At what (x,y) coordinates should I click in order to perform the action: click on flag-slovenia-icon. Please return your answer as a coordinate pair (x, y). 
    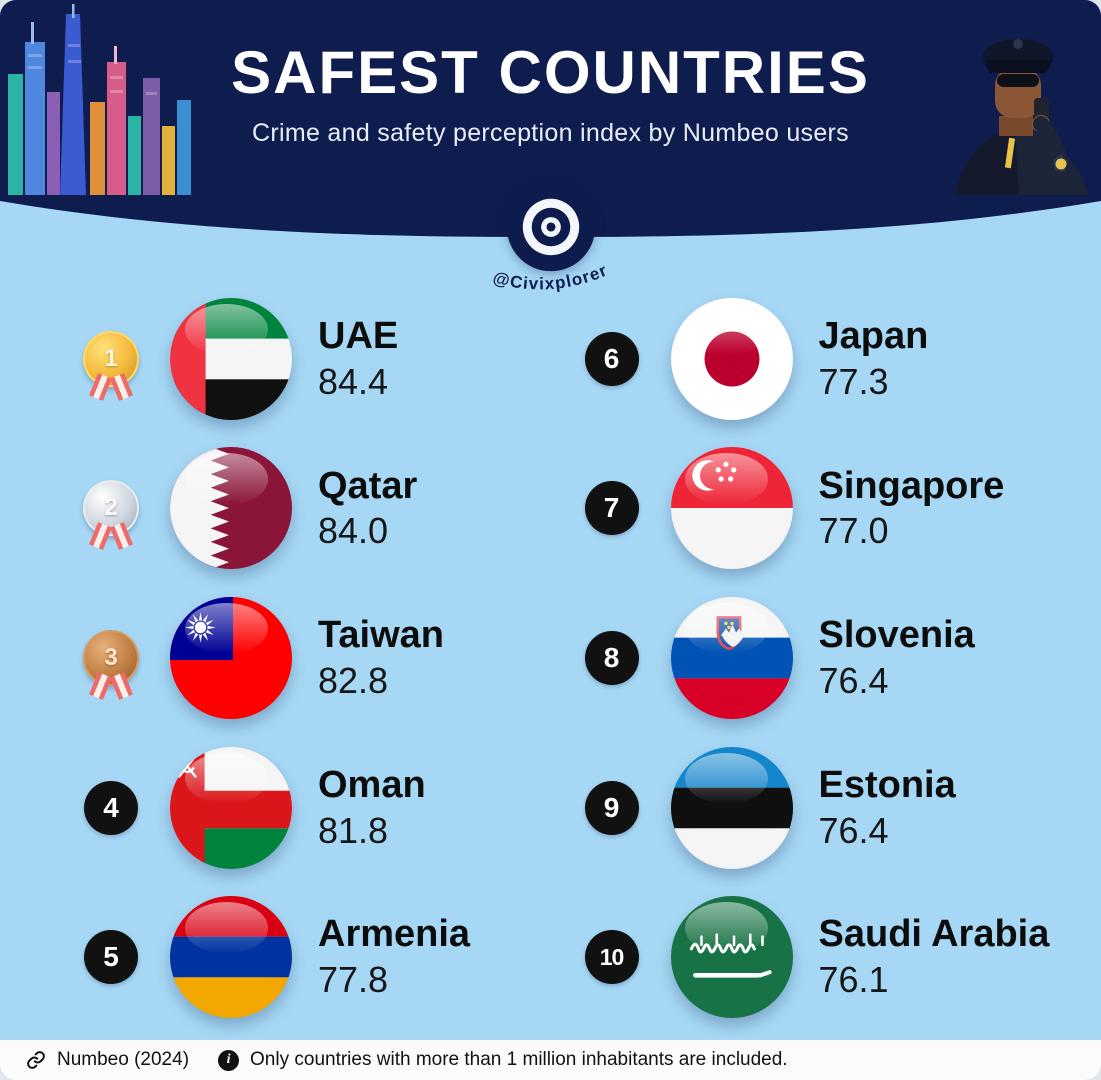
    Looking at the image, I should click on (731, 657).